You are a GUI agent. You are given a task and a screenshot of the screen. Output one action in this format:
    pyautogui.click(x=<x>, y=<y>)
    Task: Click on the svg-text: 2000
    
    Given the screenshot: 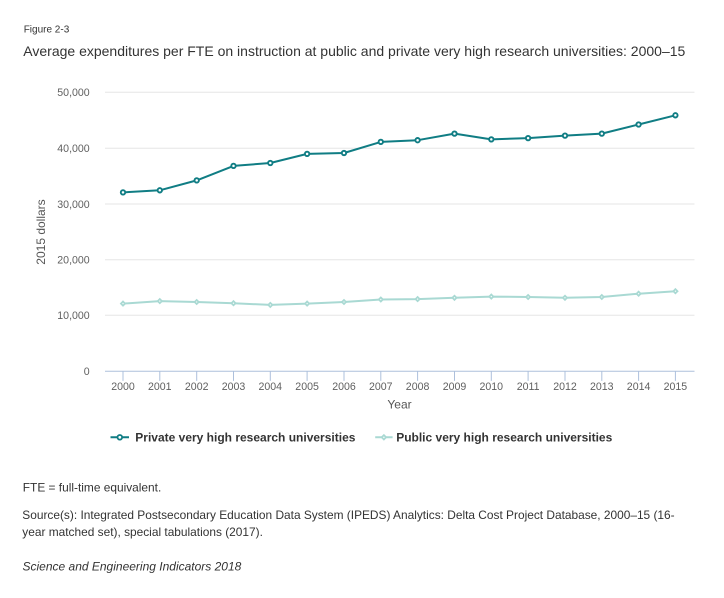 What is the action you would take?
    pyautogui.click(x=123, y=387)
    